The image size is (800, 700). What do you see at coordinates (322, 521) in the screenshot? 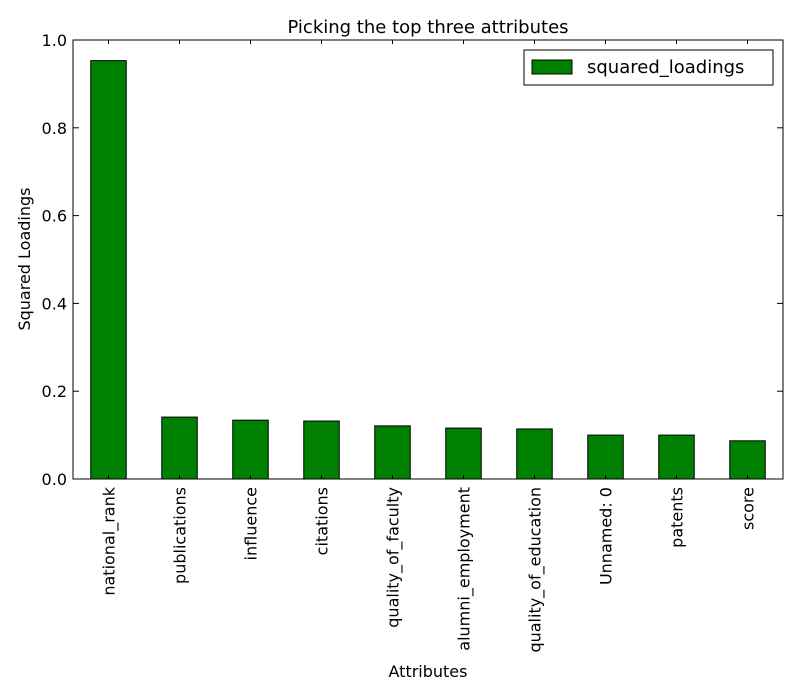
I see `x-tick-label: citations` at bounding box center [322, 521].